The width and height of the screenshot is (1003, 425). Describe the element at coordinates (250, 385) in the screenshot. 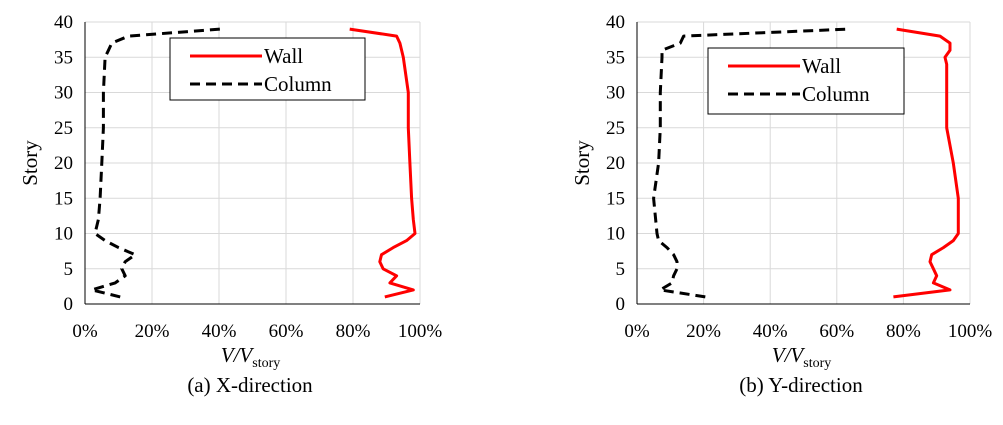

I see `panel-caption: (a) X-direction` at that location.